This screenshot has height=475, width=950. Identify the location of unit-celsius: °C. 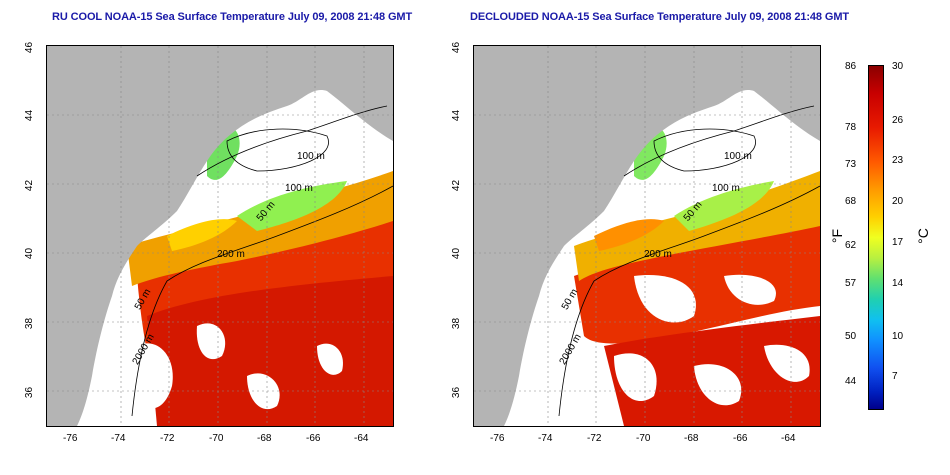
(922, 236).